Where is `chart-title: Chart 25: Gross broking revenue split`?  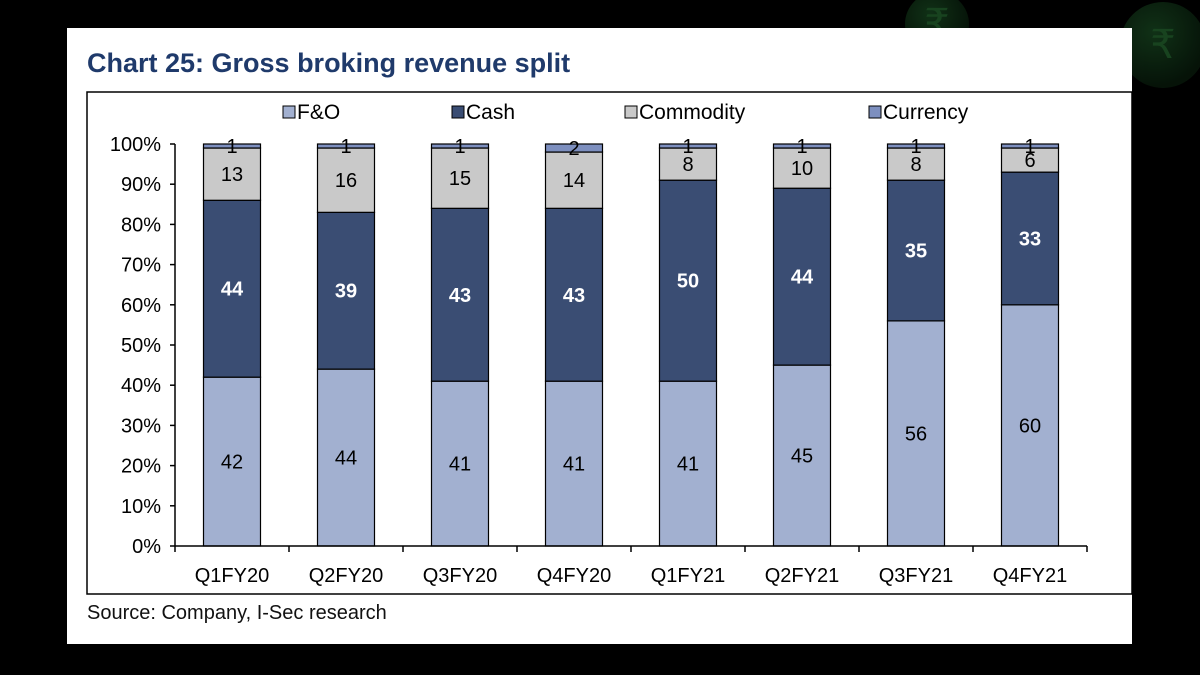 chart-title: Chart 25: Gross broking revenue split is located at coordinates (329, 63).